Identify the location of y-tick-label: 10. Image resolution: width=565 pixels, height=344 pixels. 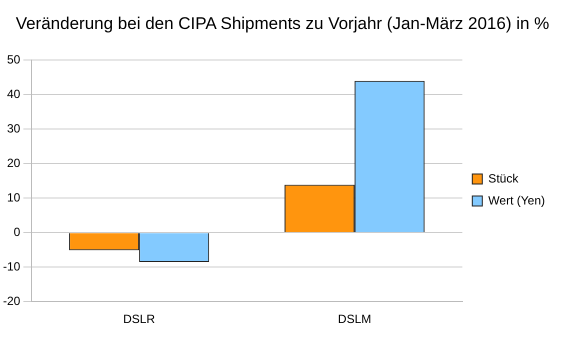
(13, 197).